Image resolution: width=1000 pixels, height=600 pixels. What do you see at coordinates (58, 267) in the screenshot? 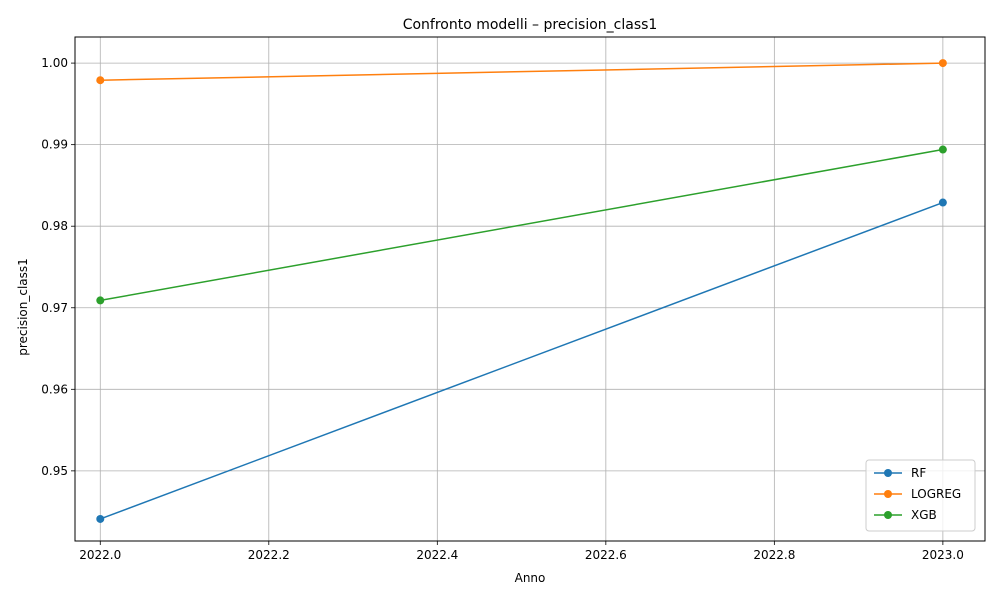
I see `y-axis-ticks: 0.95 0.96 0.97 0.98 0.99 1.00` at bounding box center [58, 267].